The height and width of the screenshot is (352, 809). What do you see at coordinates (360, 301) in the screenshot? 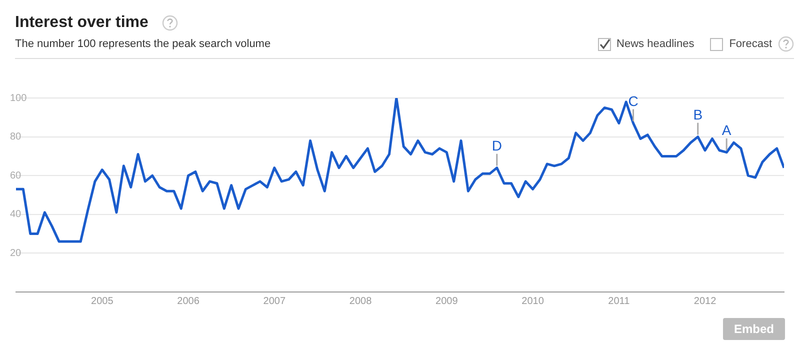
I see `x-tick-label: 2008` at bounding box center [360, 301].